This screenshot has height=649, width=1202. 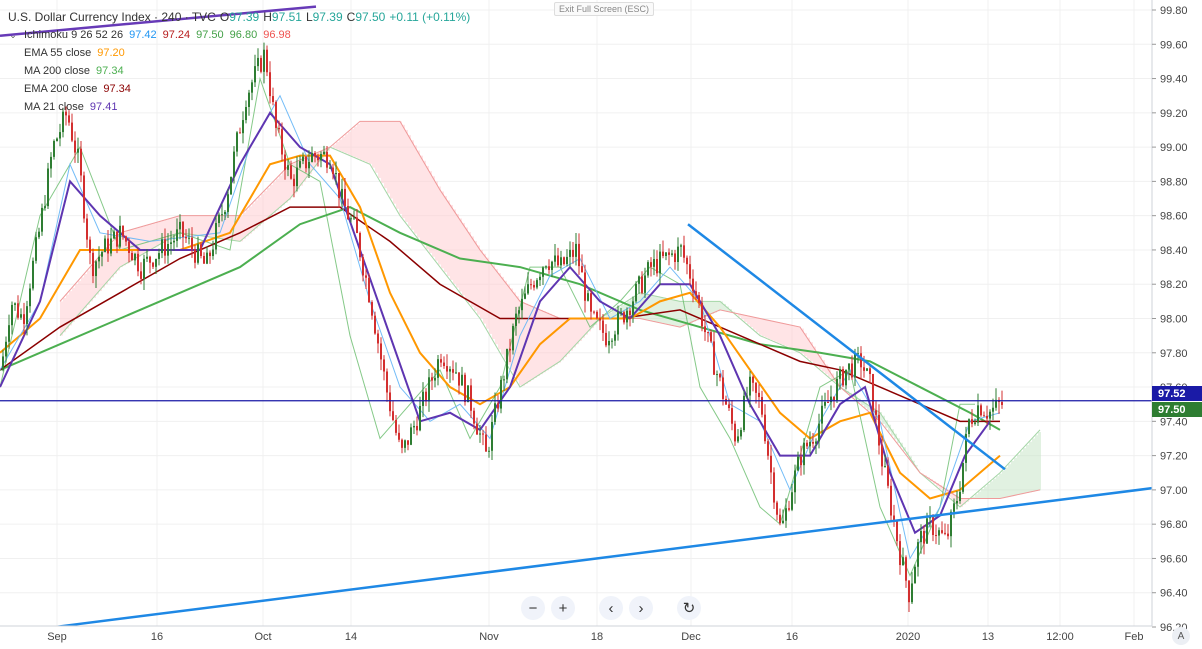 What do you see at coordinates (13, 35) in the screenshot?
I see `collapse-chevron-icon: ⌄` at bounding box center [13, 35].